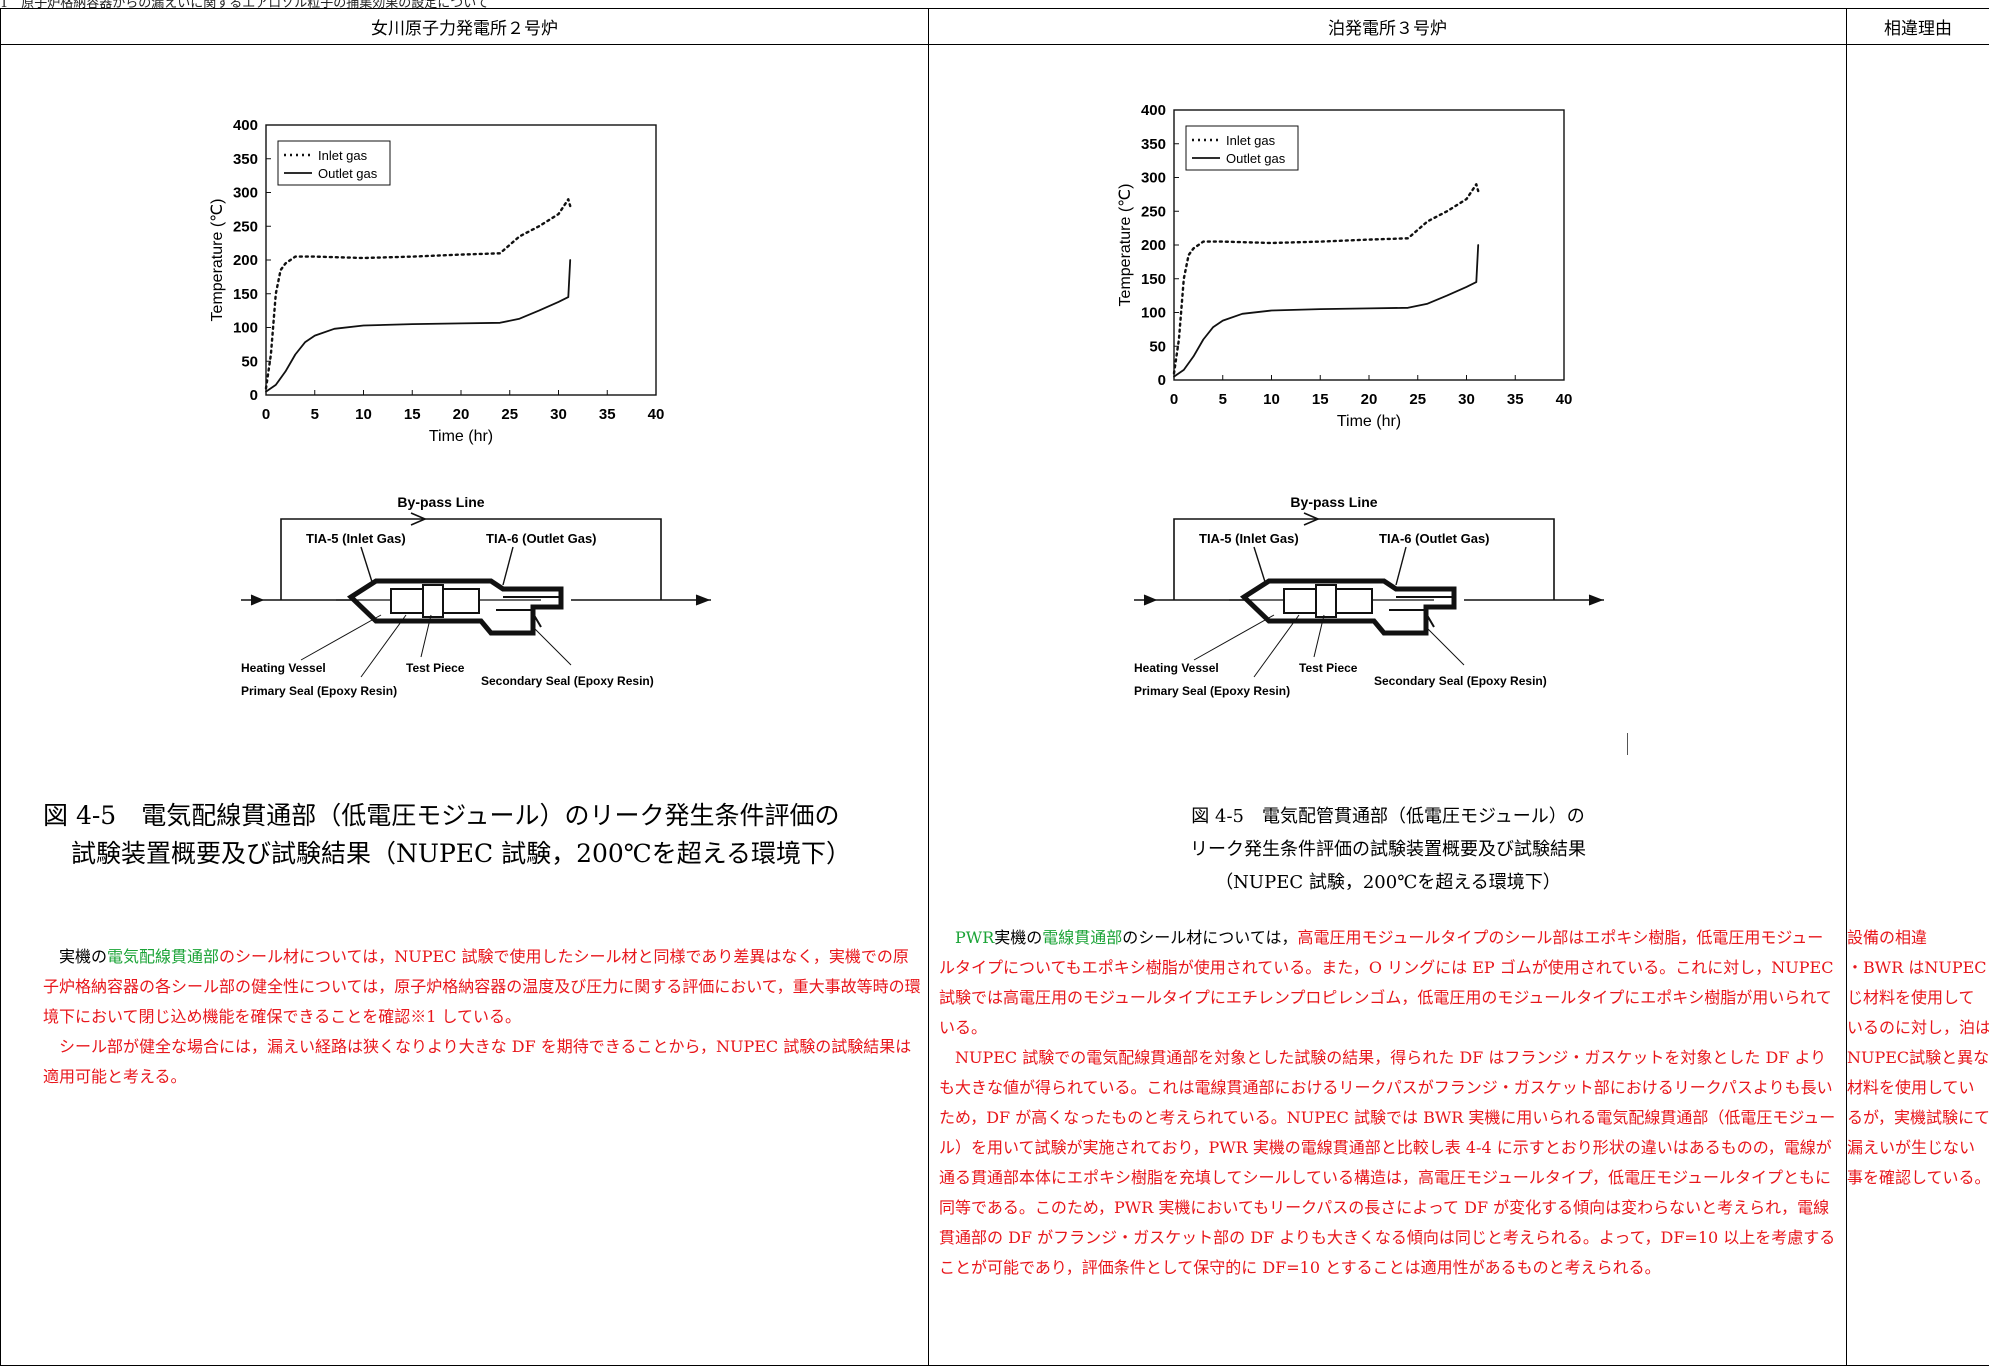 The image size is (1989, 1366). Describe the element at coordinates (1018, 937) in the screenshot. I see `middle-p1-prefix: 実機の` at that location.